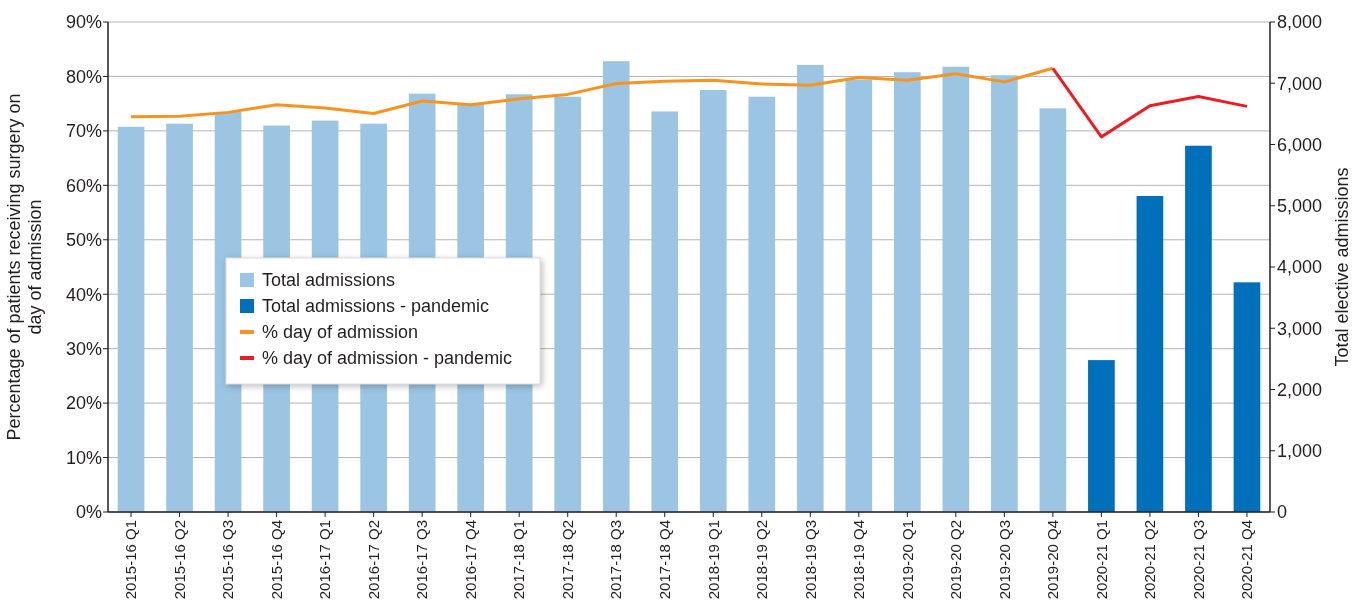  Describe the element at coordinates (907, 560) in the screenshot. I see `x-tick-label: 2019-20 Q1` at that location.